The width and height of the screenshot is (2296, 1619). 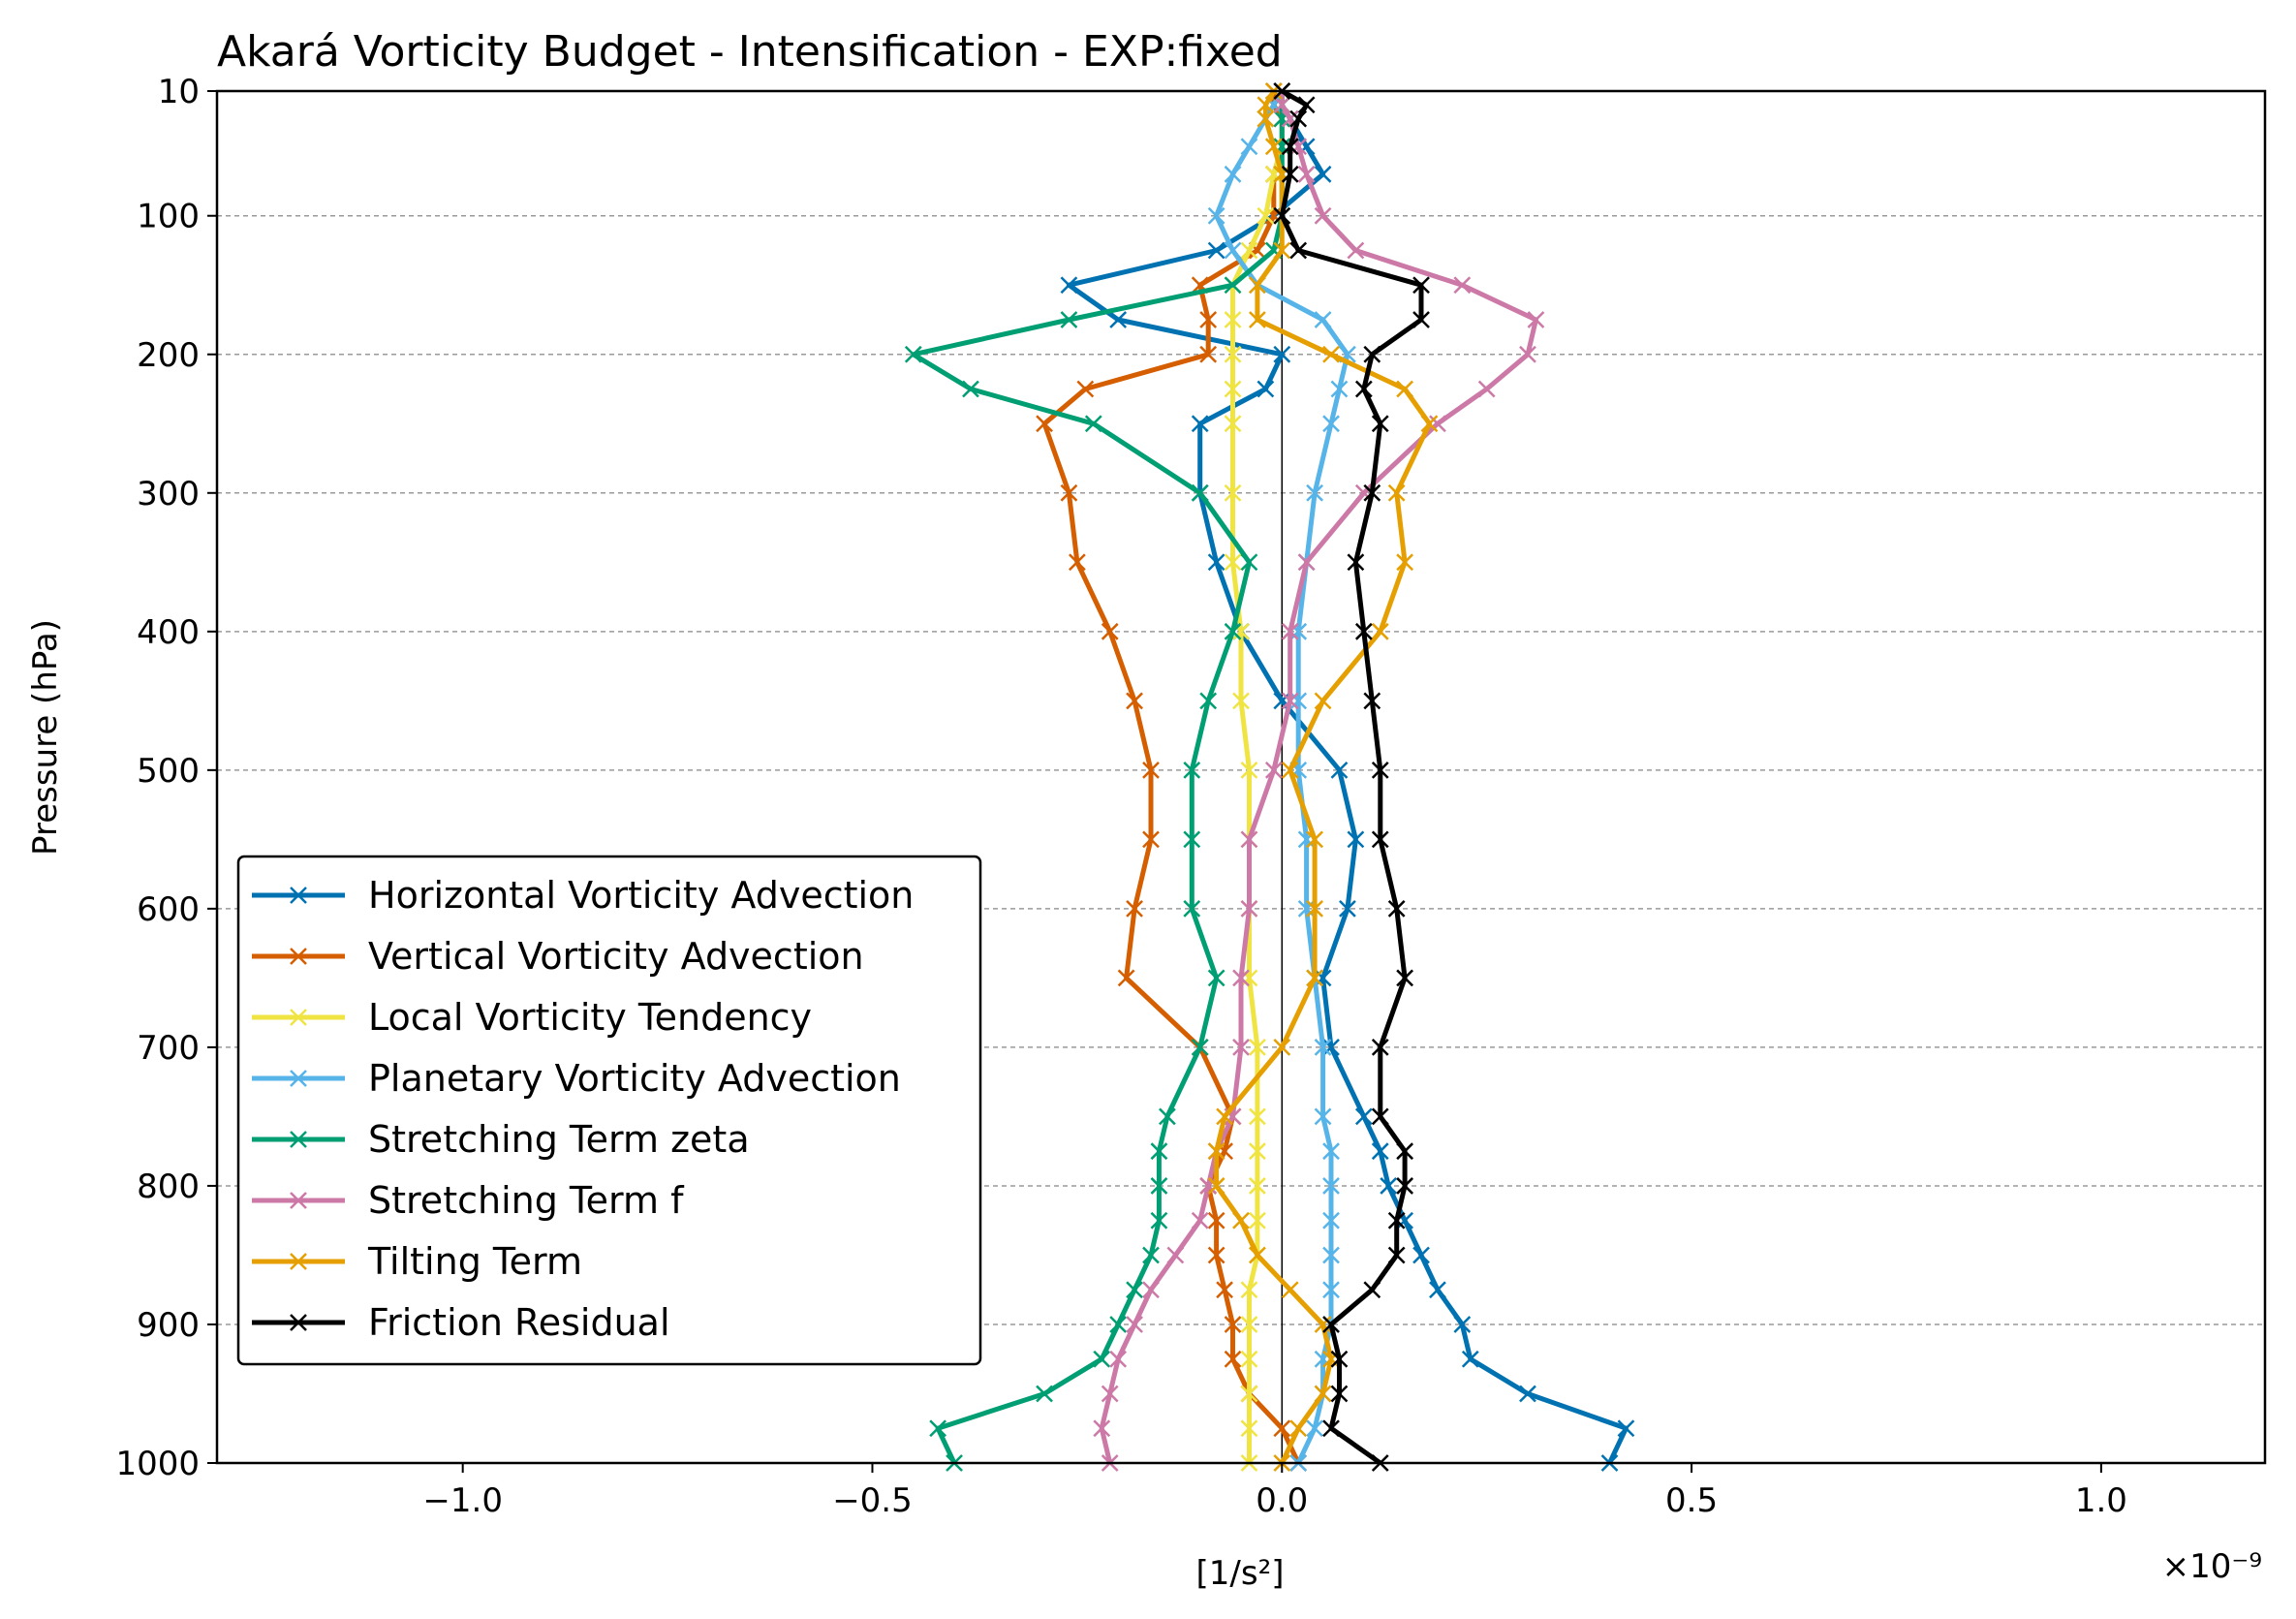 I want to click on legend-label: Horizontal Vorticity Advection, so click(x=641, y=895).